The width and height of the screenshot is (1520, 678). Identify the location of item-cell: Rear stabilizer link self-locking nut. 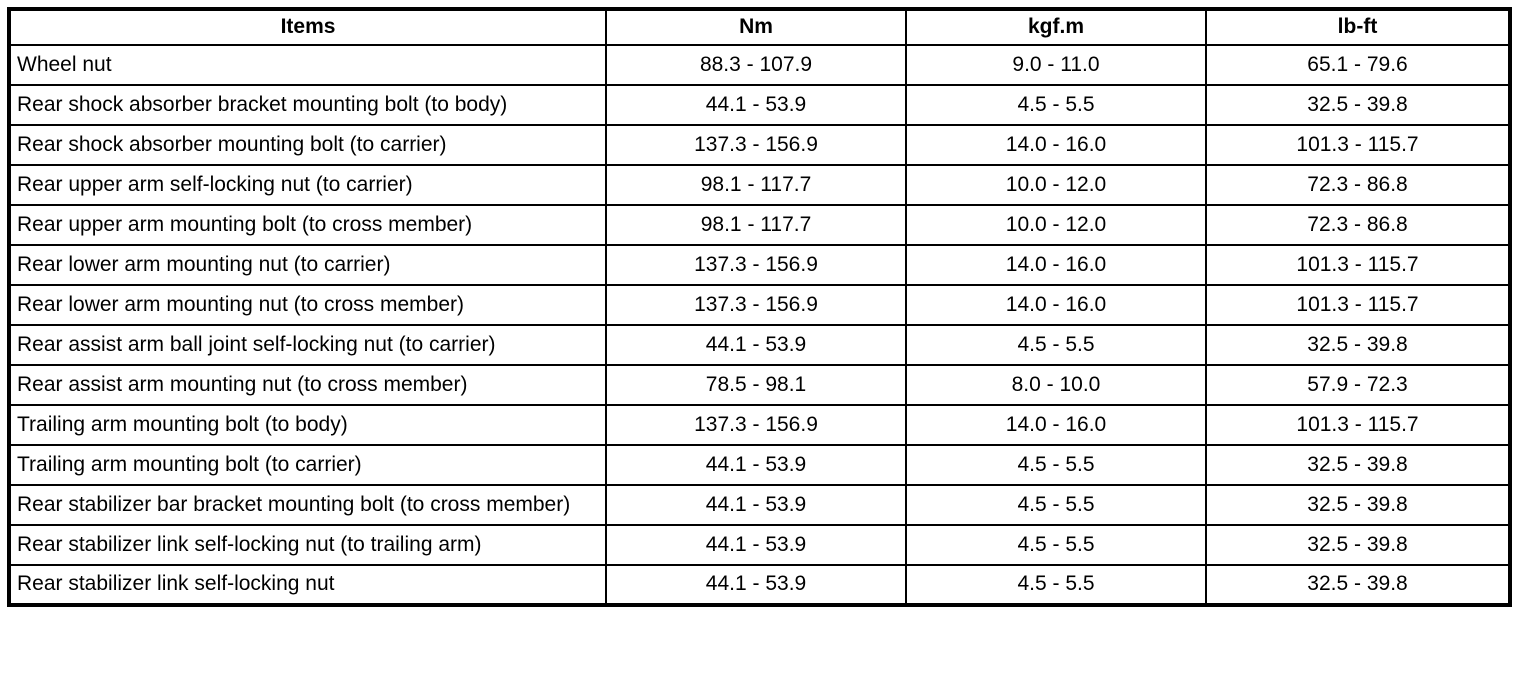
(307, 585).